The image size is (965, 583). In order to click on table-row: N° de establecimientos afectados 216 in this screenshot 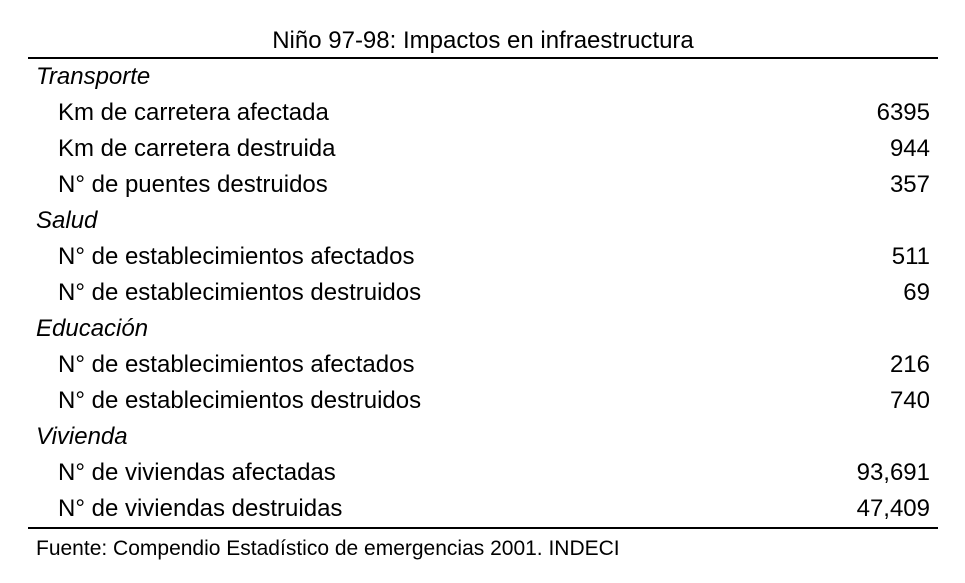, I will do `click(483, 365)`.